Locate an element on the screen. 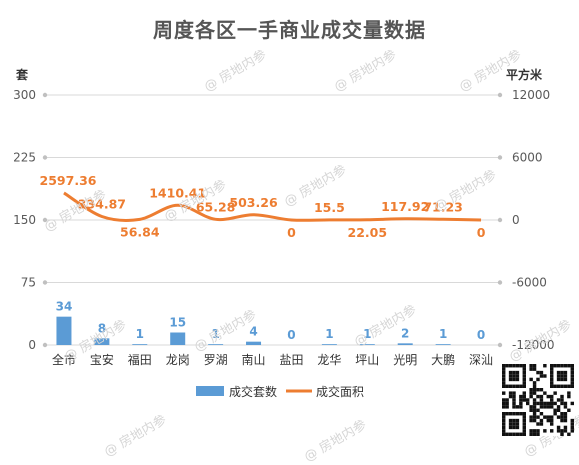 The image size is (579, 465). x-tick-label: 盐田 is located at coordinates (291, 360).